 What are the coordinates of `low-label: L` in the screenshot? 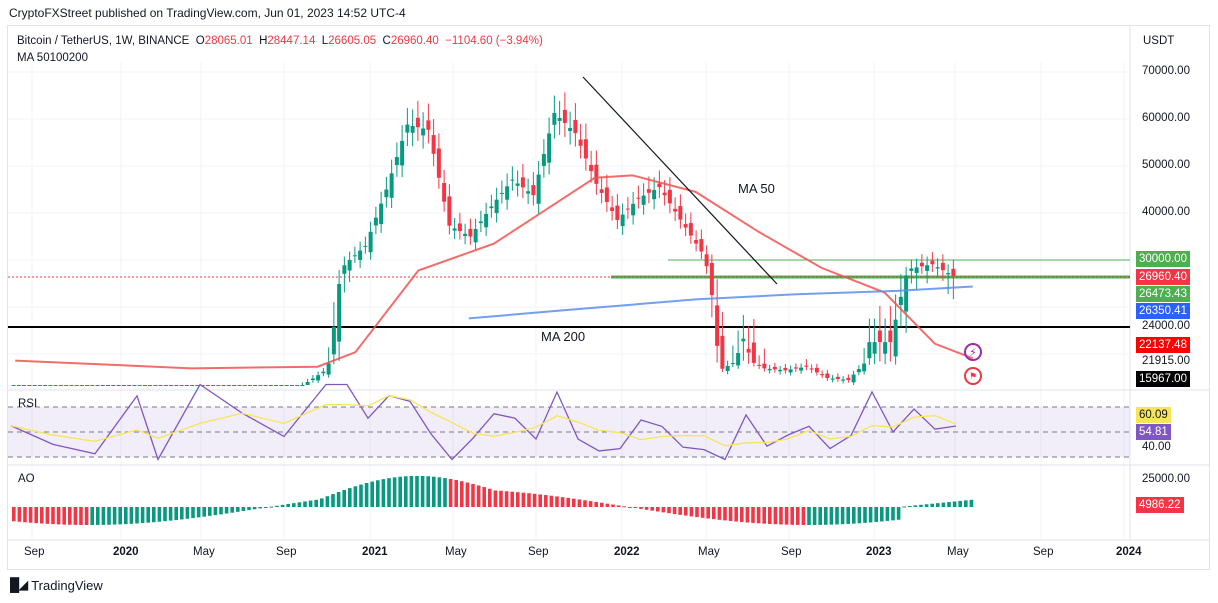 It's located at (325, 41).